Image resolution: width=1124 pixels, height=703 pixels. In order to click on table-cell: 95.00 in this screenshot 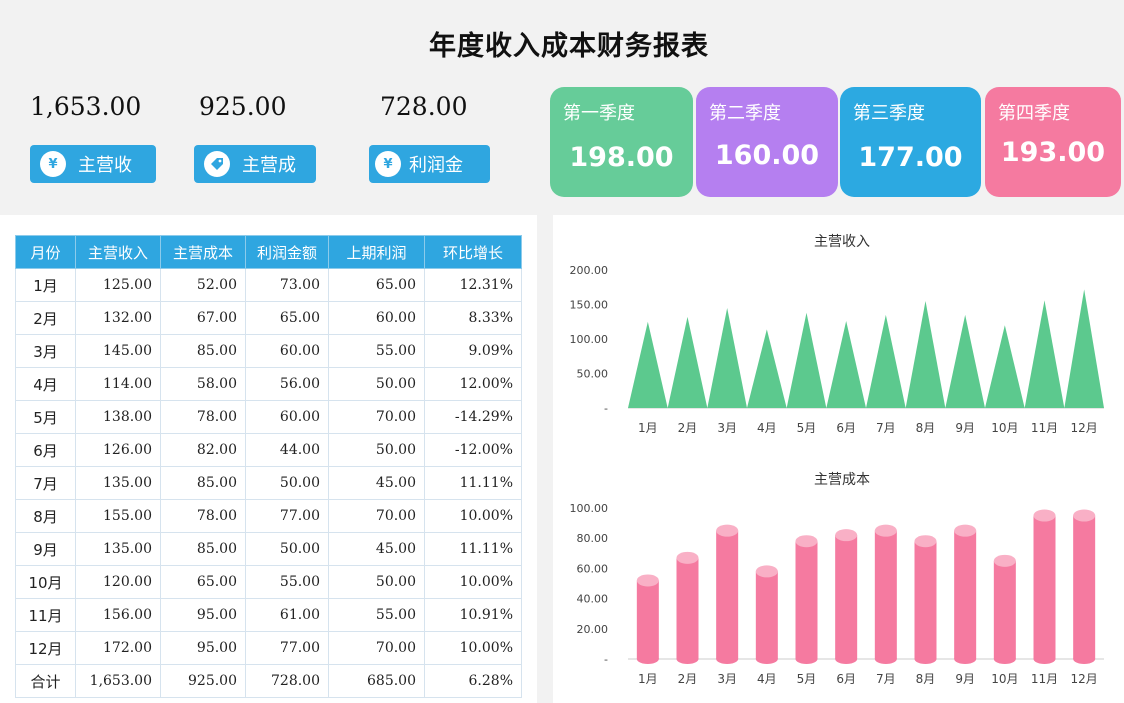, I will do `click(203, 648)`.